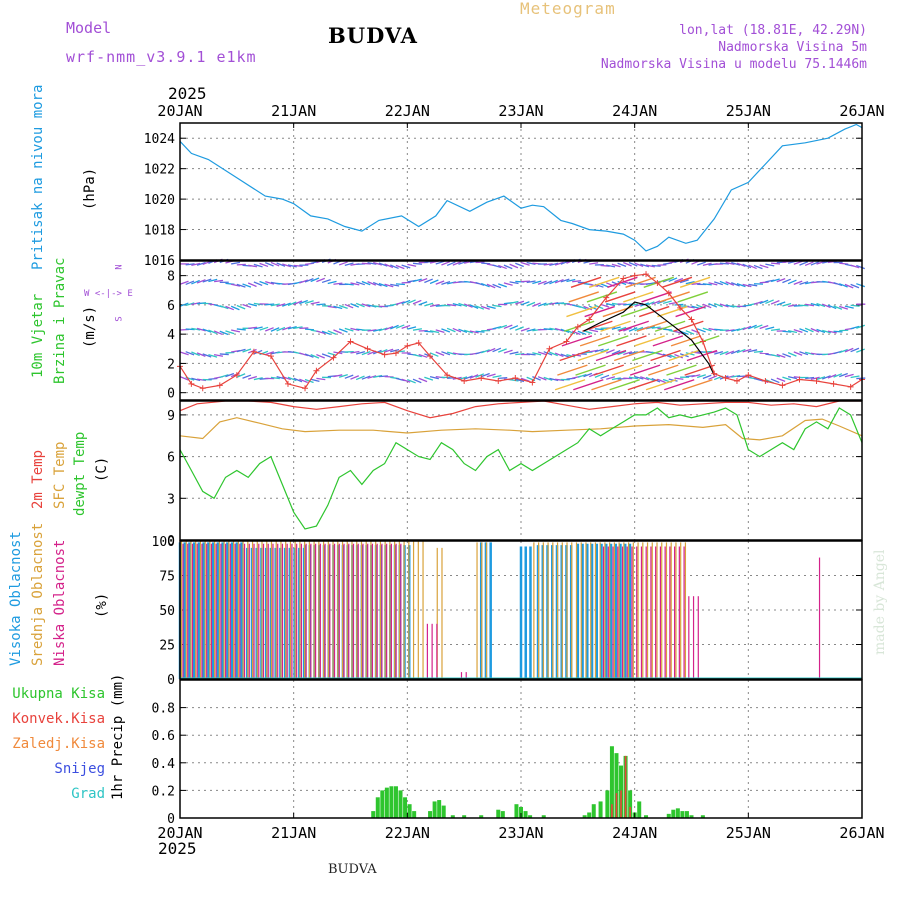 The image size is (900, 900). What do you see at coordinates (179, 111) in the screenshot?
I see `xtick-top-label: 20JAN` at bounding box center [179, 111].